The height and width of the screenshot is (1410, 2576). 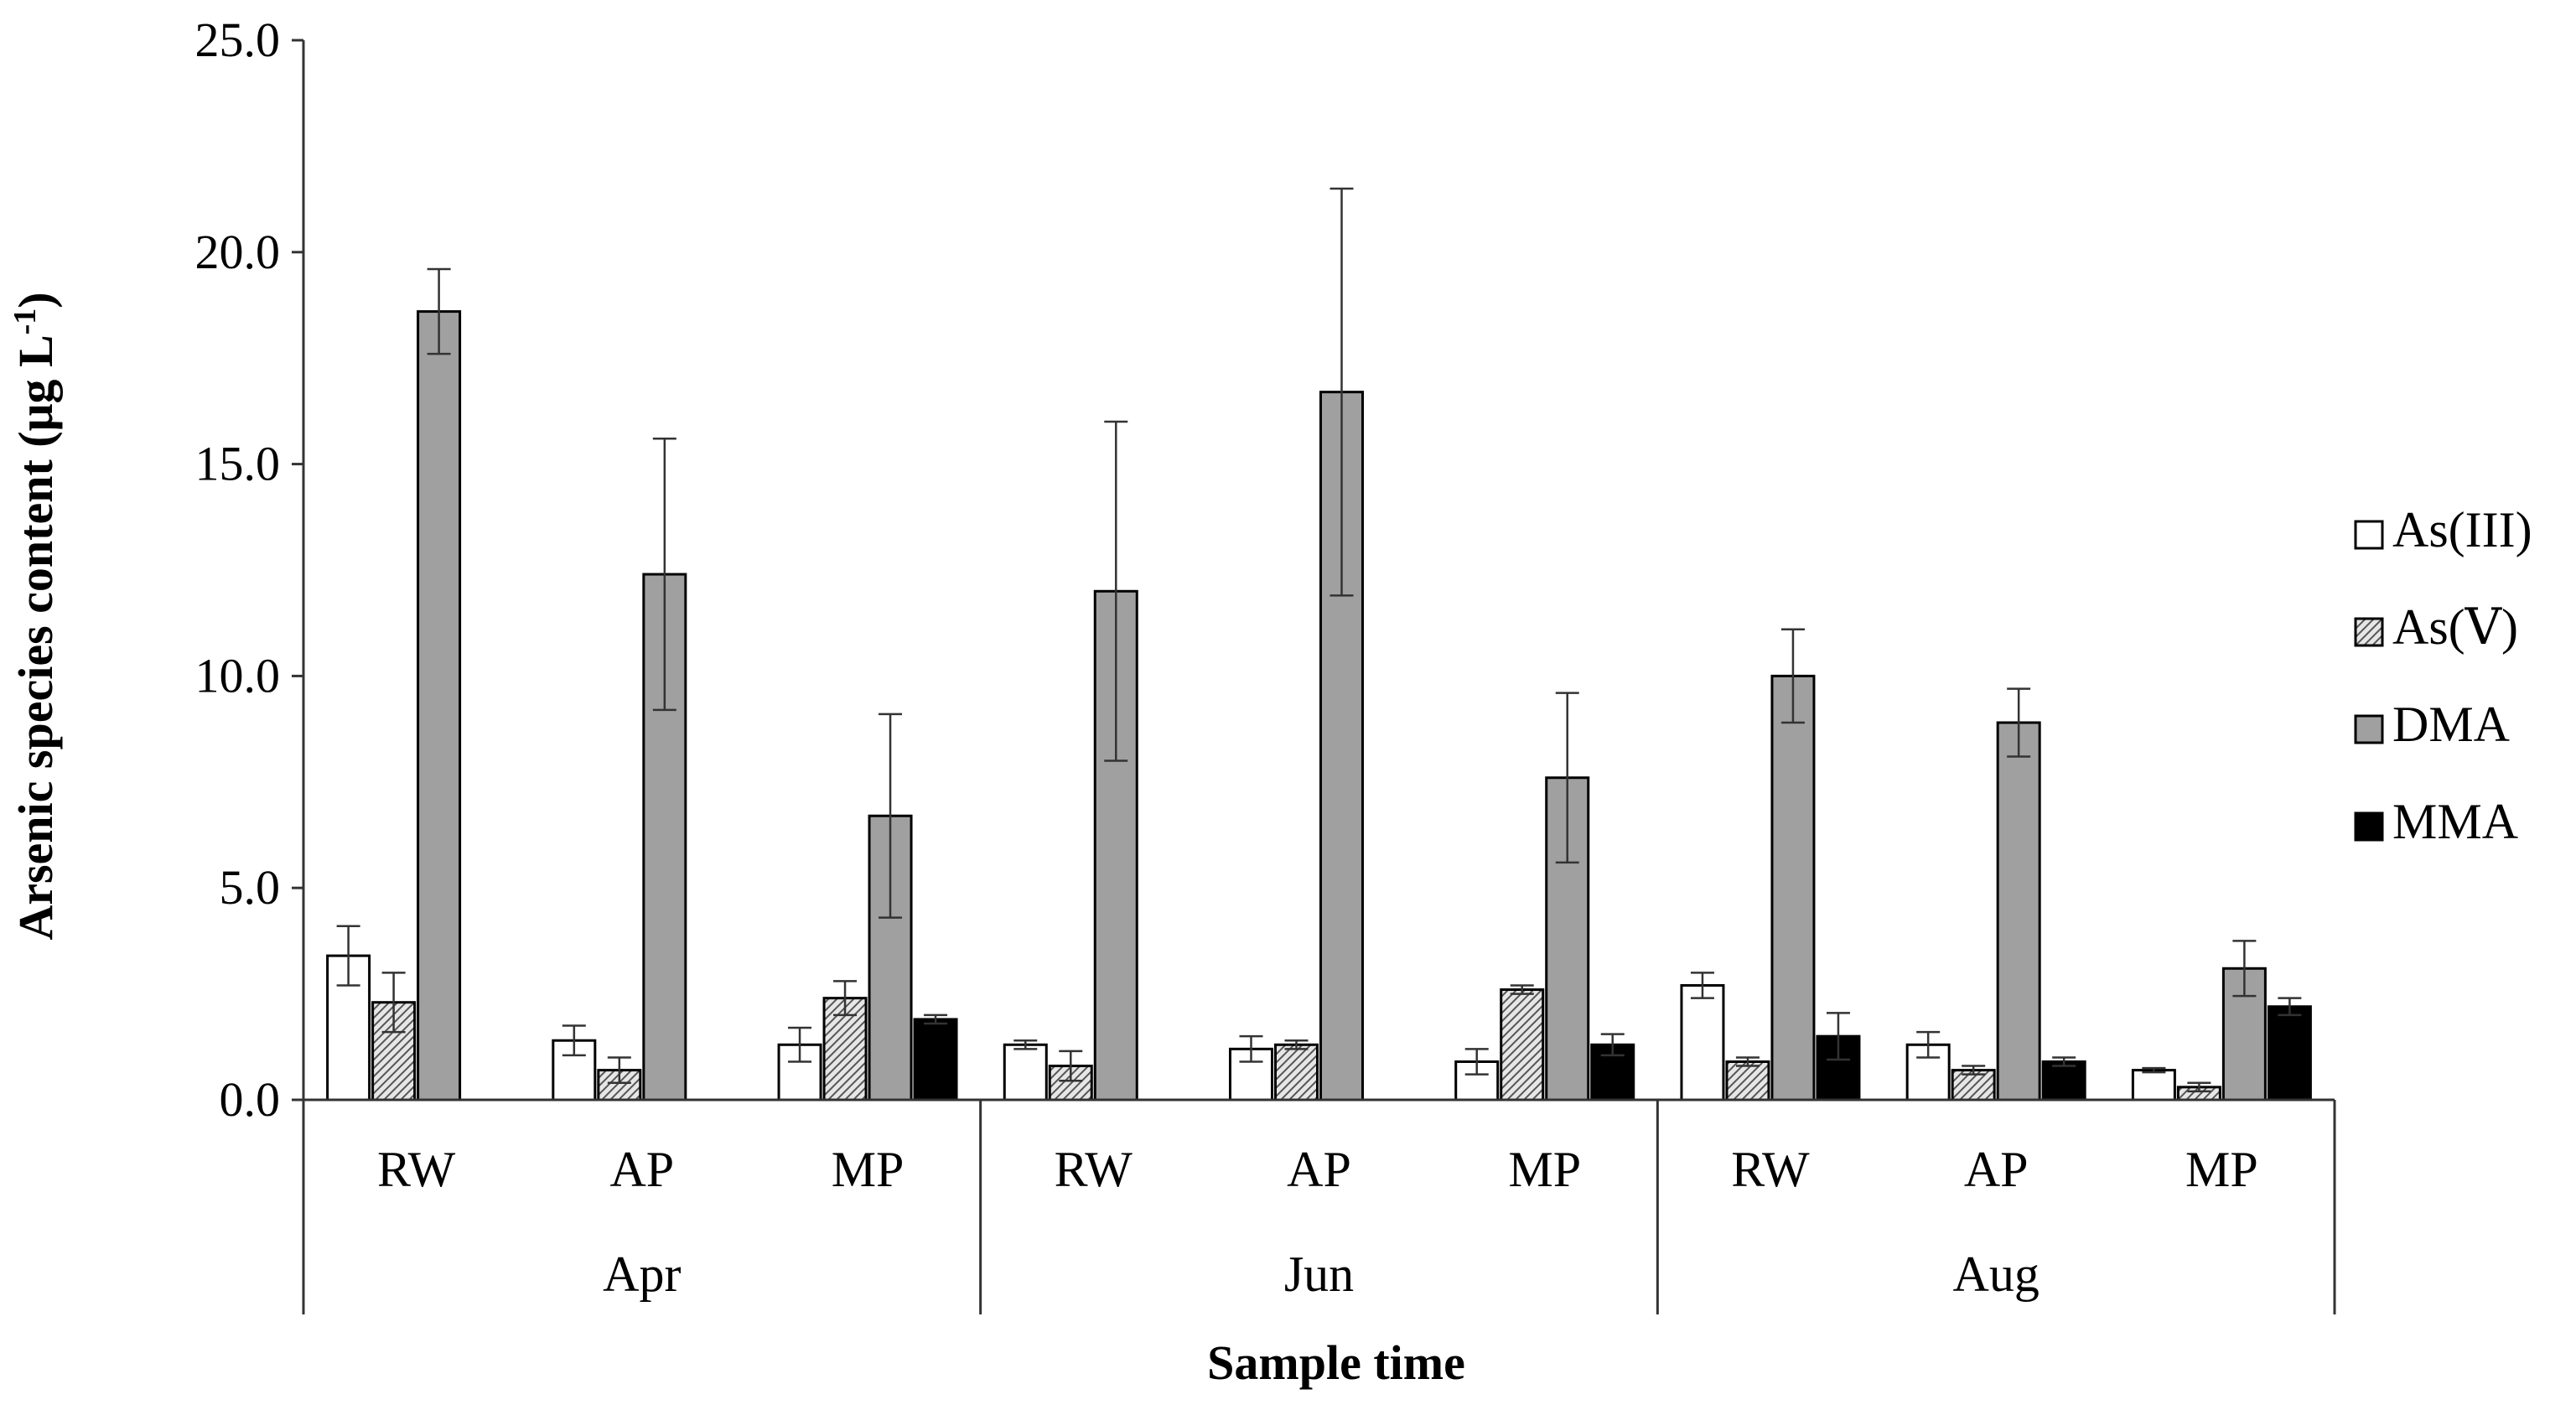 What do you see at coordinates (238, 675) in the screenshot?
I see `y-tick-label: 10.0` at bounding box center [238, 675].